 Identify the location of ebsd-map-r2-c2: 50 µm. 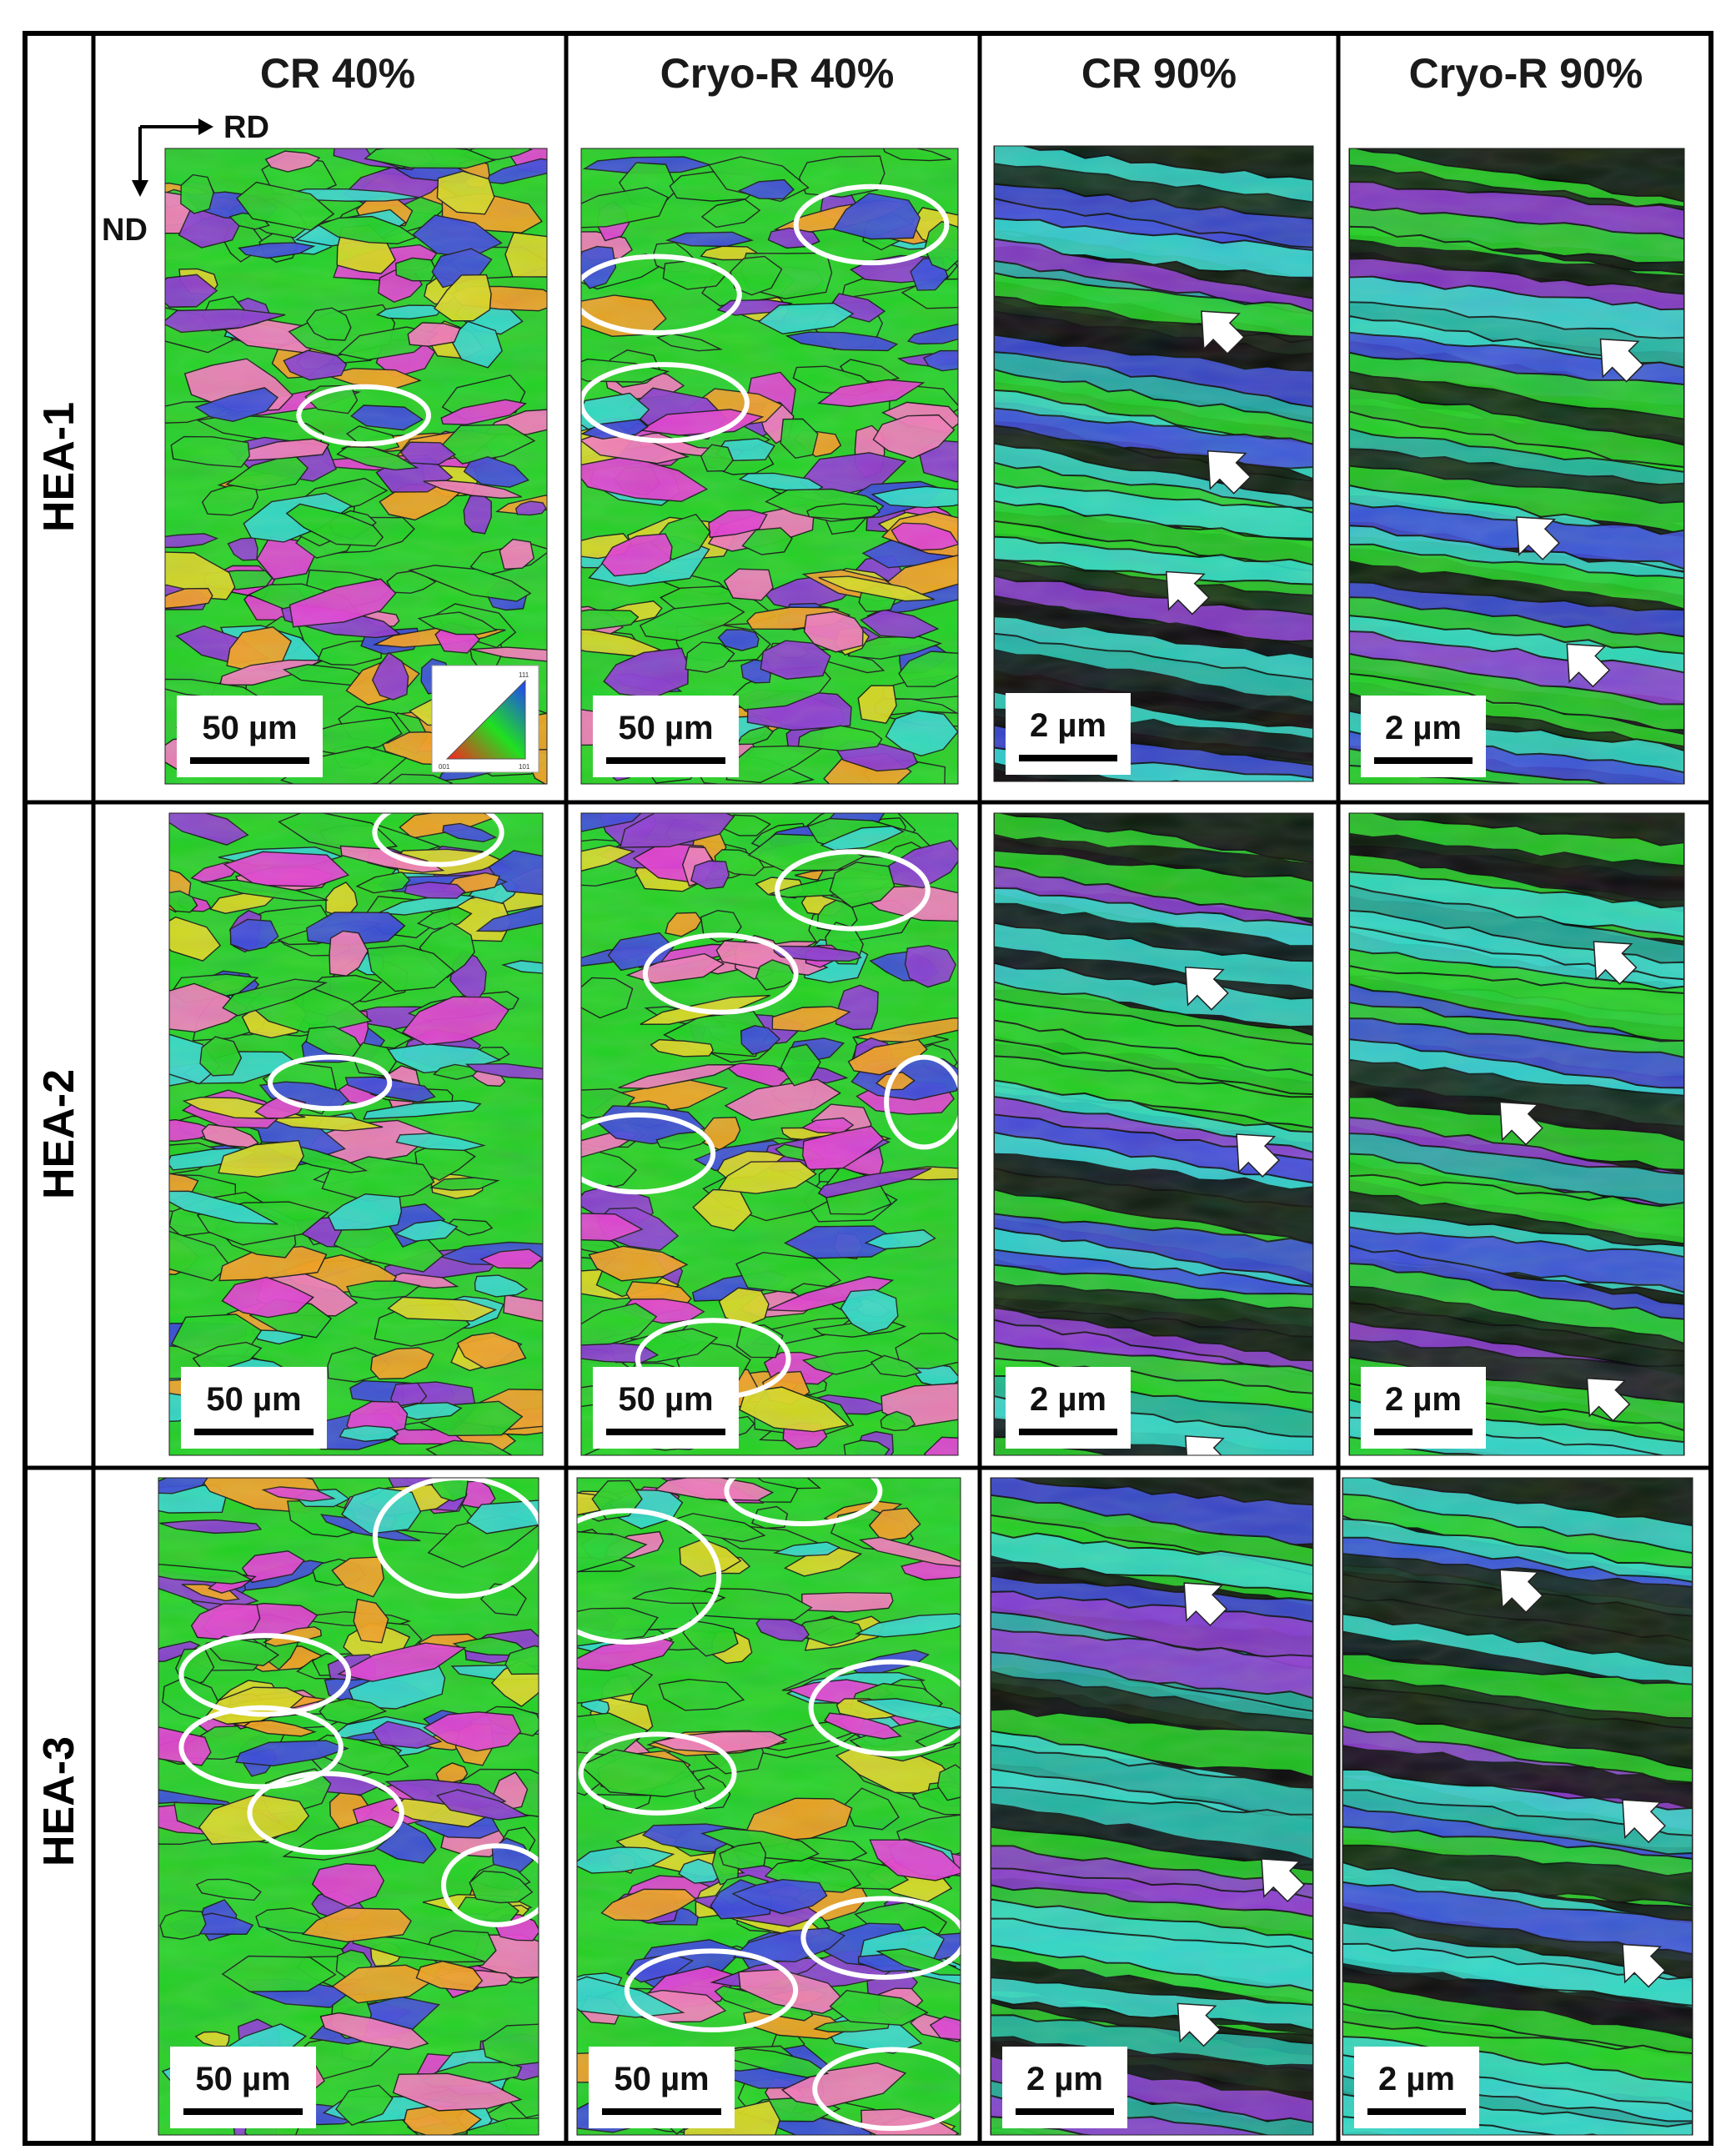
(770, 1134).